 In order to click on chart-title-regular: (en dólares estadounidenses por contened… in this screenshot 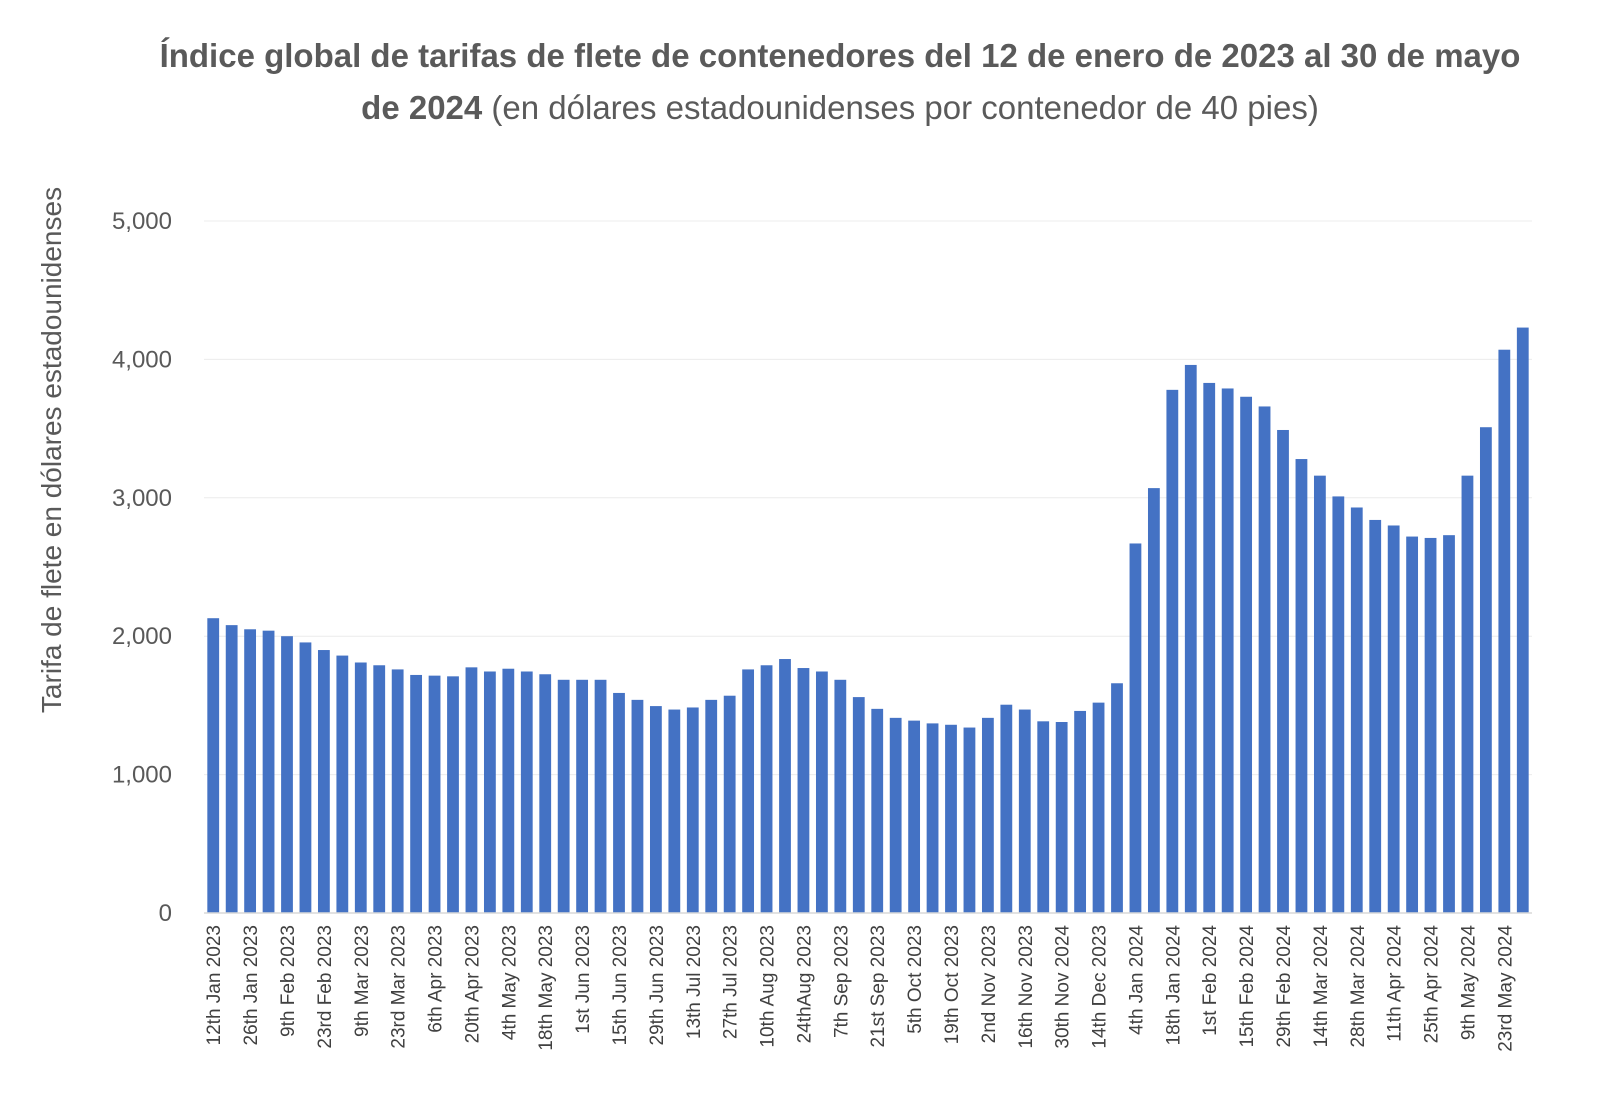, I will do `click(905, 107)`.